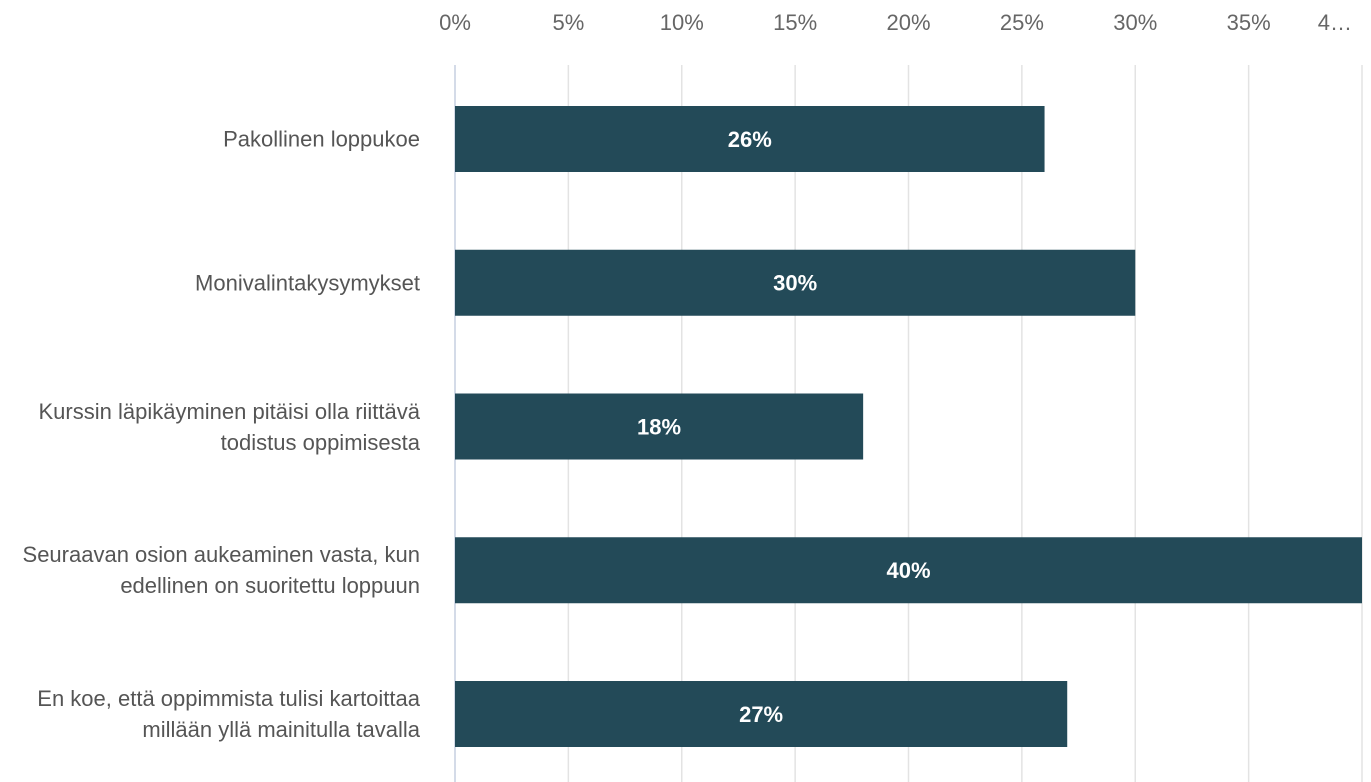  Describe the element at coordinates (321, 139) in the screenshot. I see `y-tick-label: Pakollinen loppukoe` at that location.